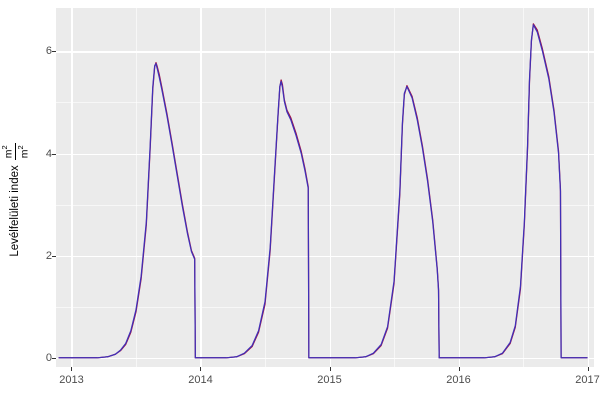  Describe the element at coordinates (48, 357) in the screenshot. I see `y-tick-label: 0` at that location.